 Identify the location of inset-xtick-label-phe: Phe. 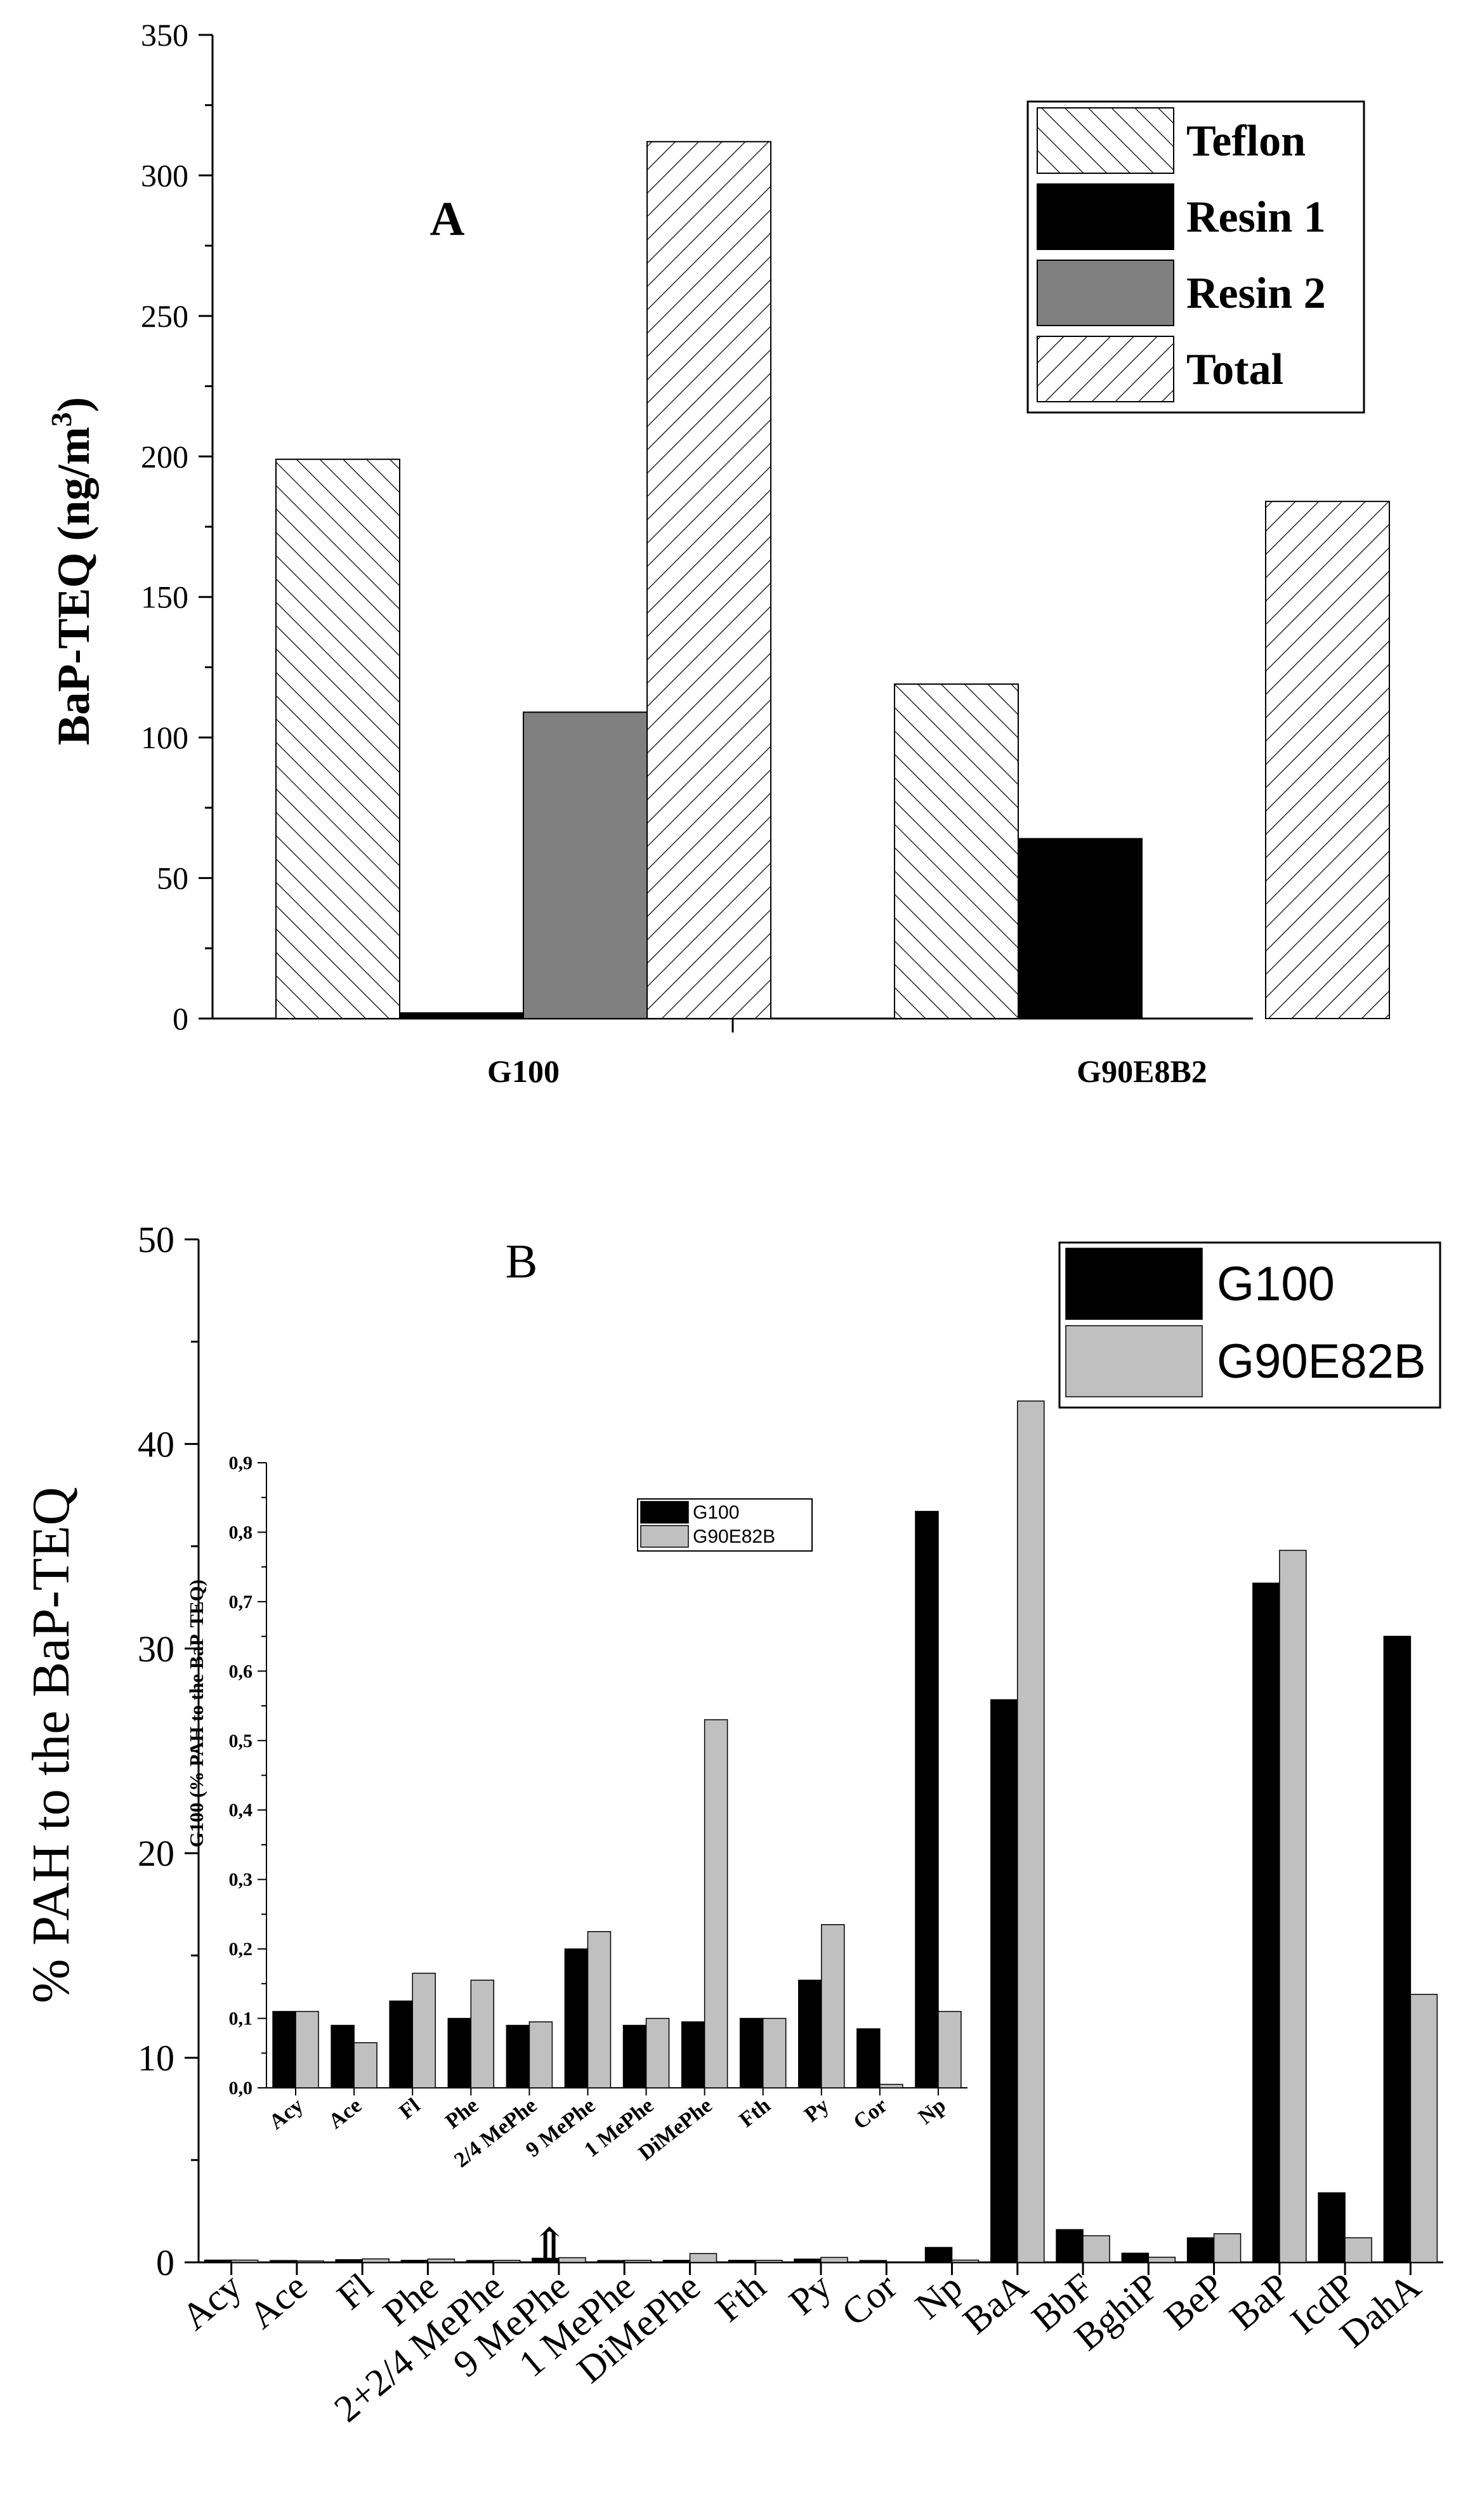
(462, 2114).